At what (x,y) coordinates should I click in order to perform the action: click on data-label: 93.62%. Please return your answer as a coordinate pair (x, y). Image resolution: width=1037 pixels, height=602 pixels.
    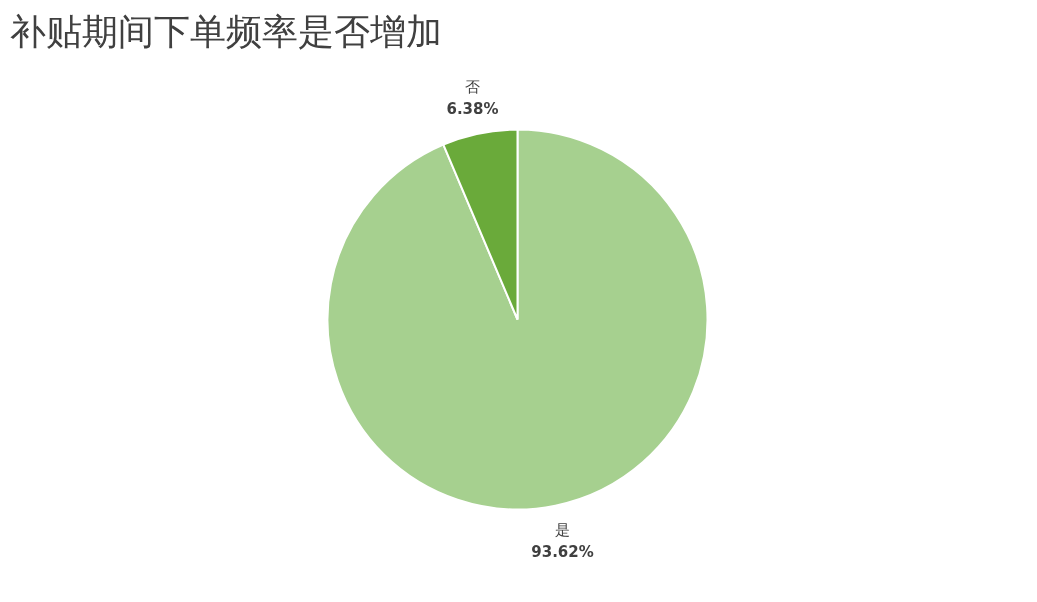
    Looking at the image, I should click on (562, 551).